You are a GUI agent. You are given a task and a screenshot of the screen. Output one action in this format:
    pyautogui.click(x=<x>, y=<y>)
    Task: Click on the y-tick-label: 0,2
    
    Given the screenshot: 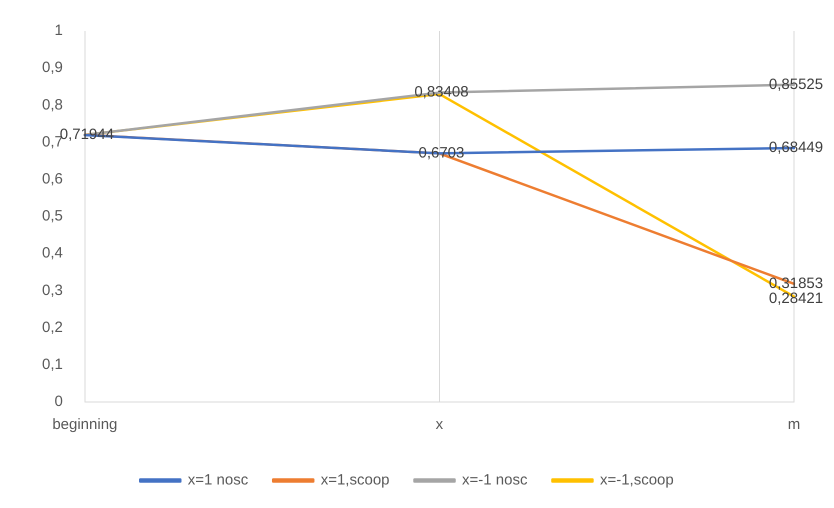 What is the action you would take?
    pyautogui.click(x=52, y=327)
    